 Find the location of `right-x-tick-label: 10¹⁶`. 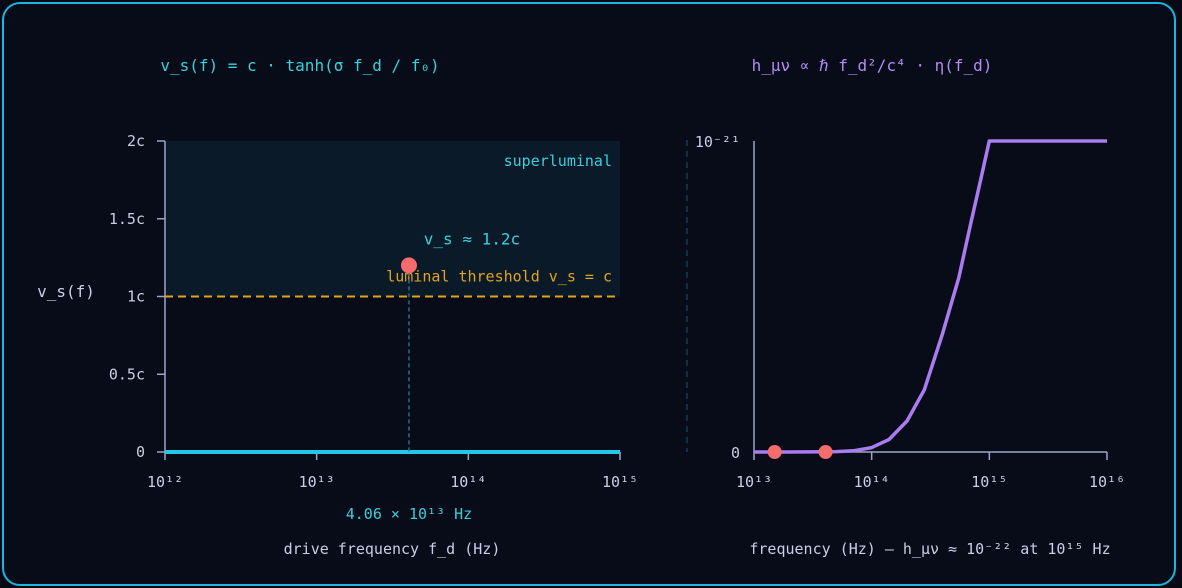

right-x-tick-label: 10¹⁶ is located at coordinates (1107, 482).